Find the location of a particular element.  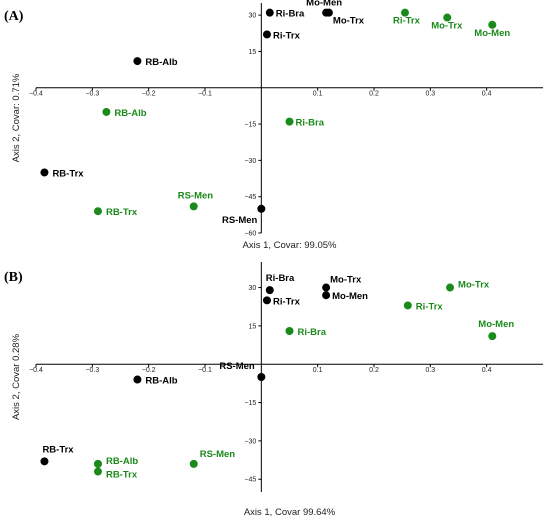

x-axis-label: Axis 1, Covar 99.64% is located at coordinates (290, 512).